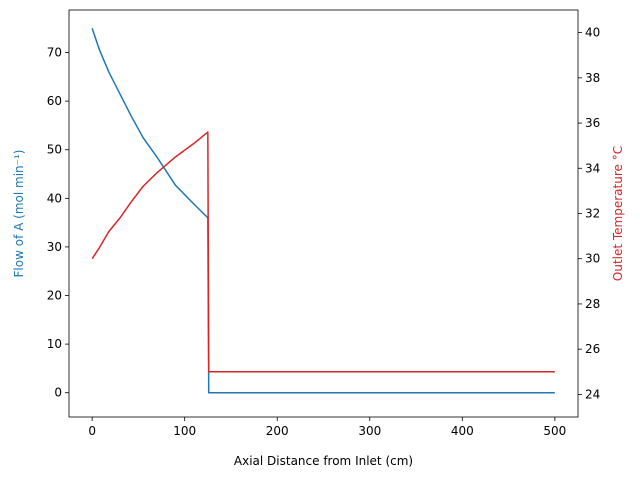 This screenshot has width=640, height=480. Describe the element at coordinates (54, 344) in the screenshot. I see `y-left-tick-label: 10` at that location.